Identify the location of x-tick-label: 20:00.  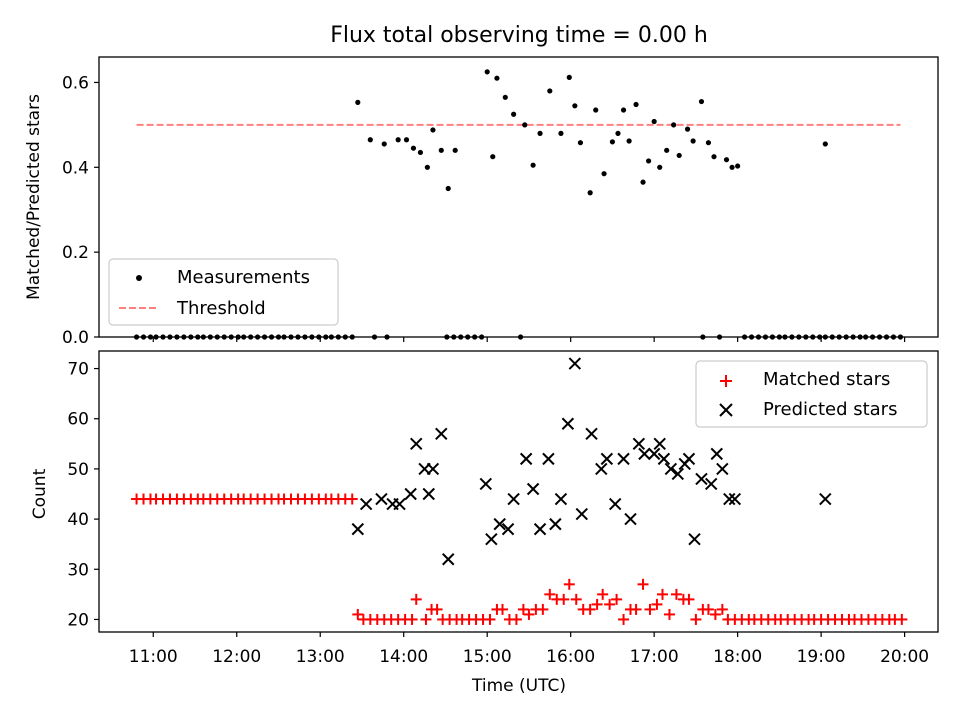
(904, 657).